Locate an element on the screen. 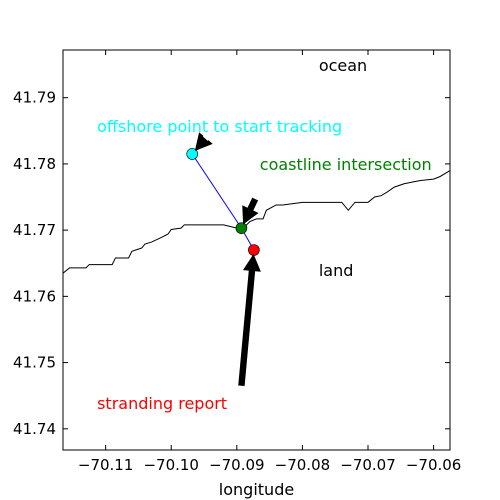 This screenshot has width=500, height=500. annotation-4: land is located at coordinates (336, 270).